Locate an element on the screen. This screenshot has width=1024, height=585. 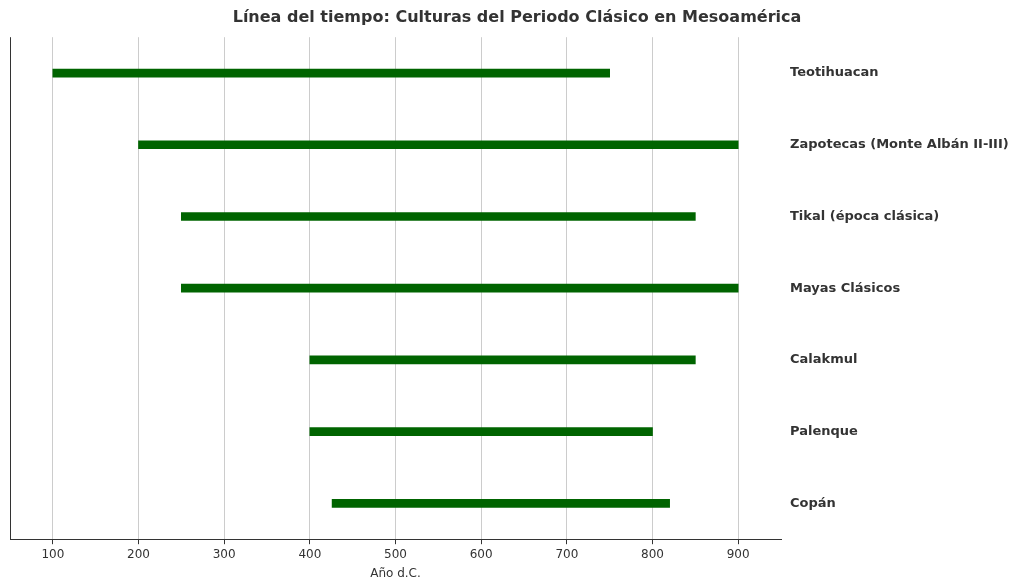
y-tick-label: Mayas Clásicos is located at coordinates (845, 287).